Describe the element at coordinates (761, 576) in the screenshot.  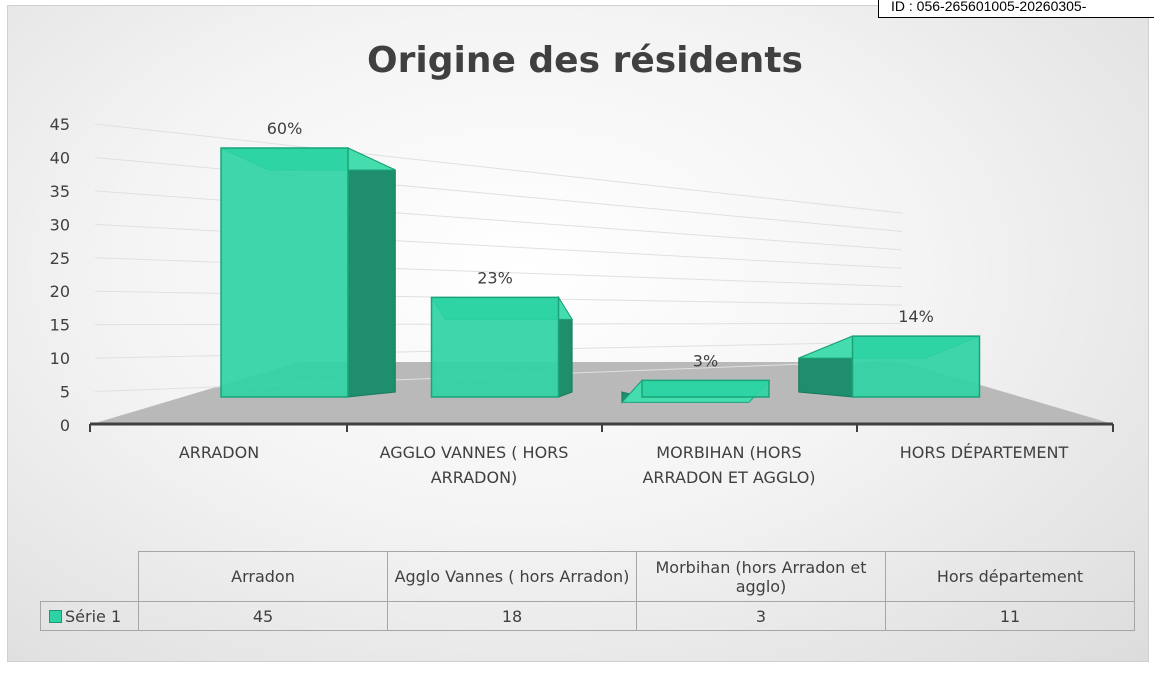
I see `table-header: Morbihan (hors Arradon et agglo)` at that location.